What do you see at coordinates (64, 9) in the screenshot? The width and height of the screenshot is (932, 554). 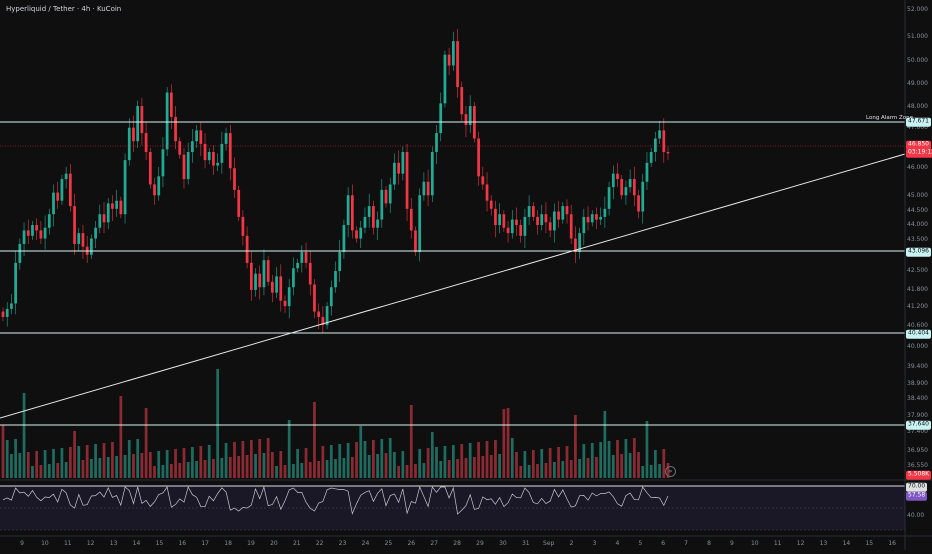 I see `symbol-title: Hyperliquid / Tether · 4h · KuCoin` at bounding box center [64, 9].